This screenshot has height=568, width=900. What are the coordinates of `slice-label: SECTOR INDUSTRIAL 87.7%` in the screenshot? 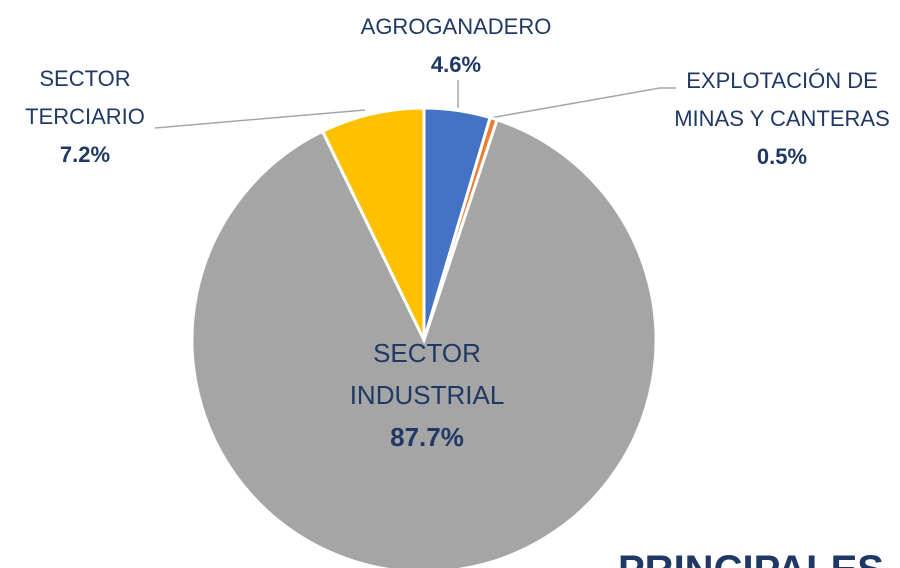 It's located at (427, 395).